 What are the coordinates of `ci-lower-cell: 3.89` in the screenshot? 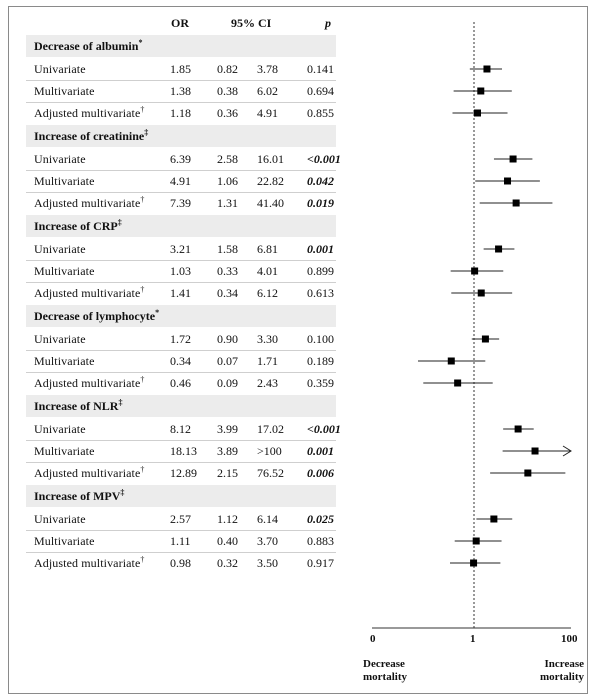 It's located at (227, 451).